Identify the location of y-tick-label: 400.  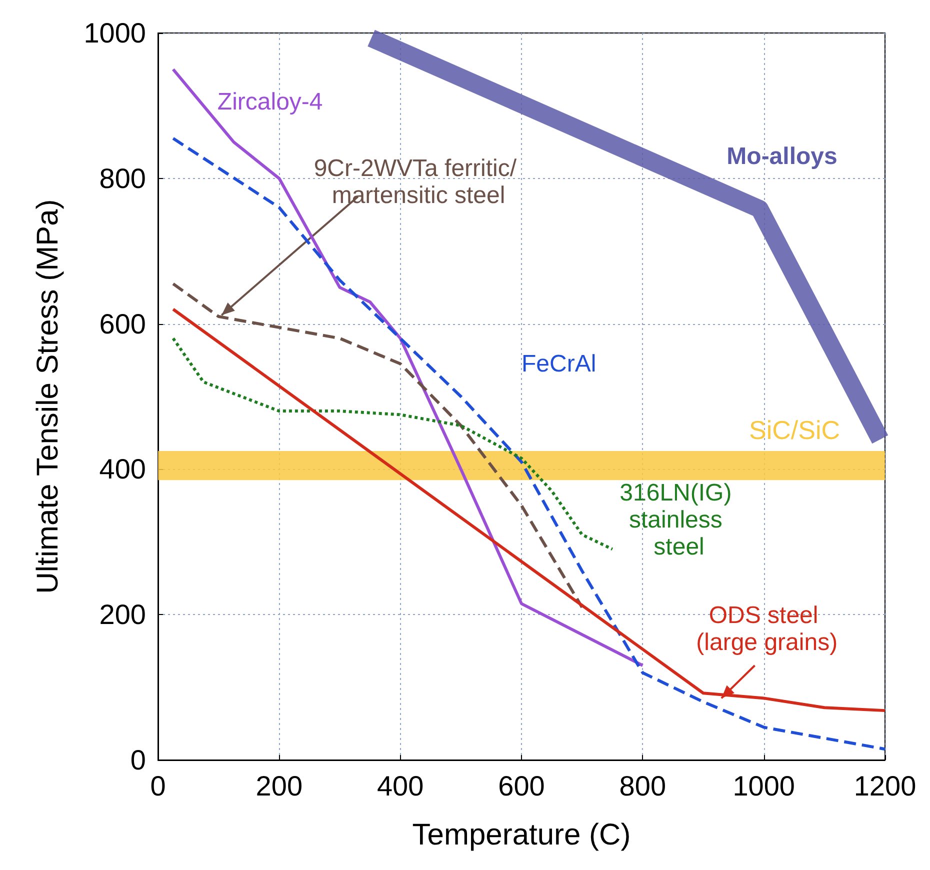
(122, 469).